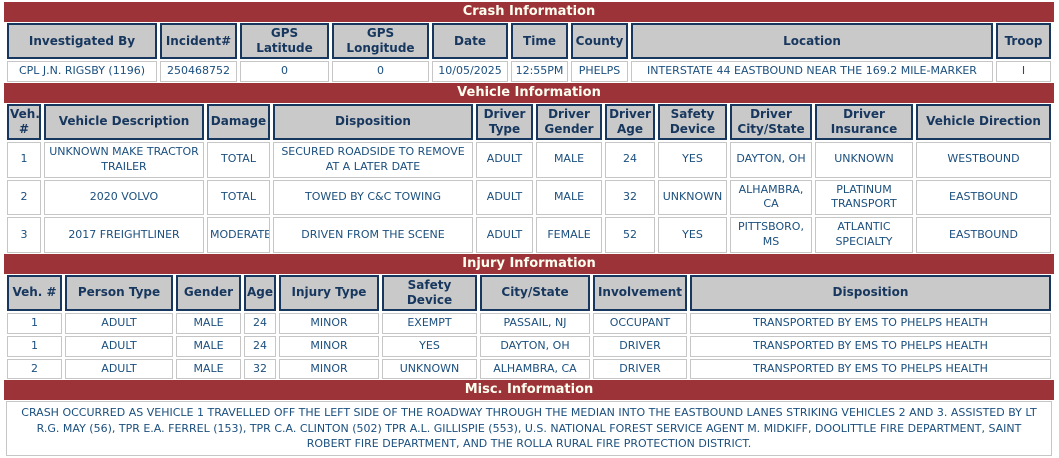 The width and height of the screenshot is (1059, 458). Describe the element at coordinates (539, 41) in the screenshot. I see `column-header: Time` at that location.